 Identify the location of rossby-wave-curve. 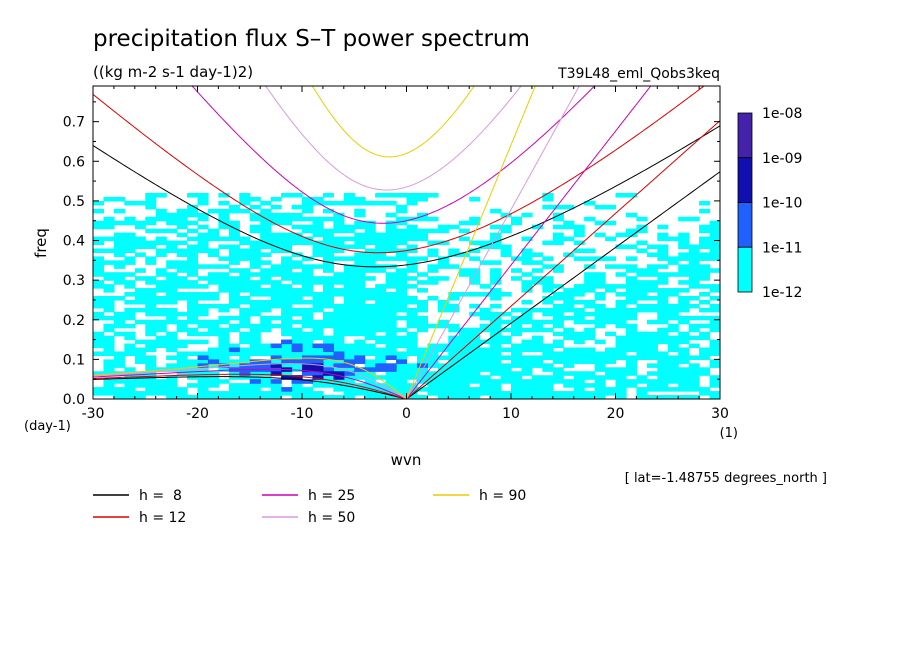
(250, 387).